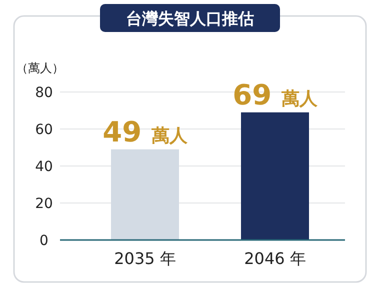  Describe the element at coordinates (44, 130) in the screenshot. I see `y-tick-label: 60` at that location.